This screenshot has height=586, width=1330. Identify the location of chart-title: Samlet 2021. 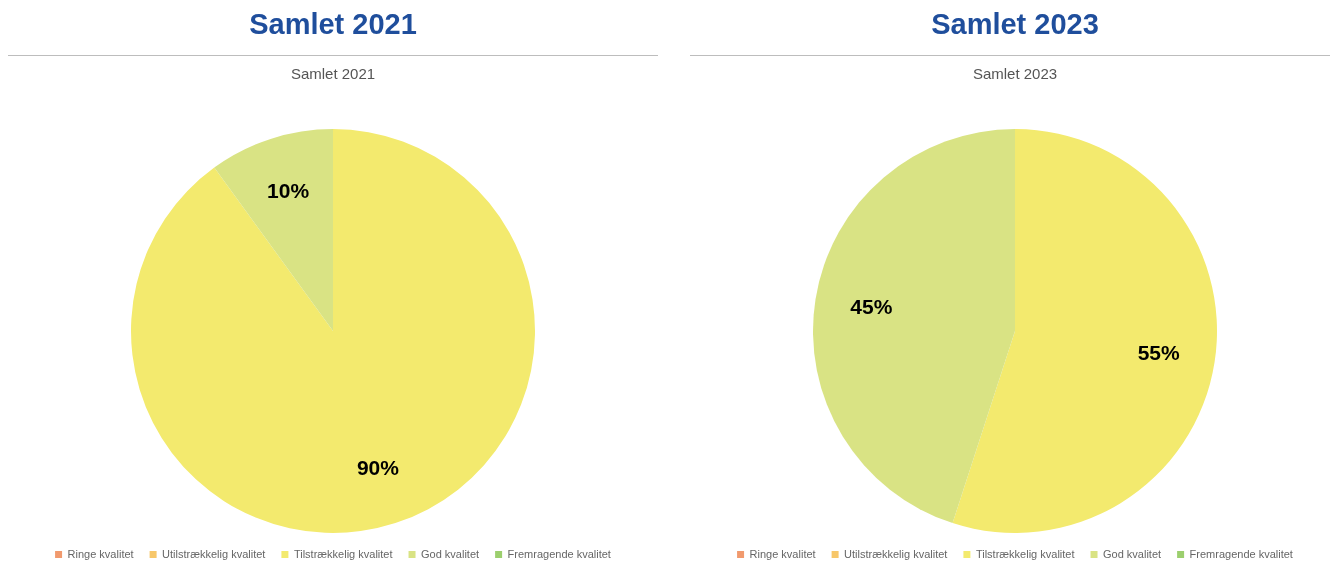
(333, 24).